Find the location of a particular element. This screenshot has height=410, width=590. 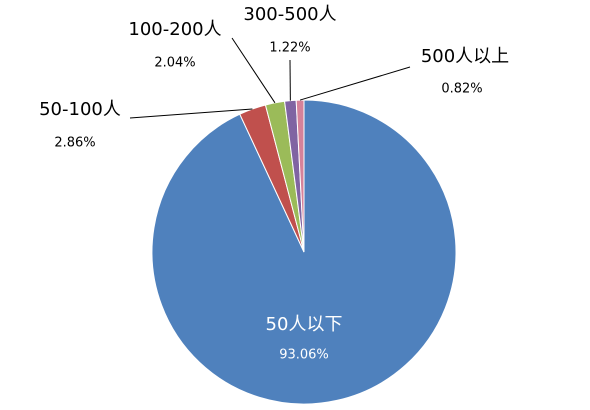

slice-label: 500人以上 is located at coordinates (465, 56).